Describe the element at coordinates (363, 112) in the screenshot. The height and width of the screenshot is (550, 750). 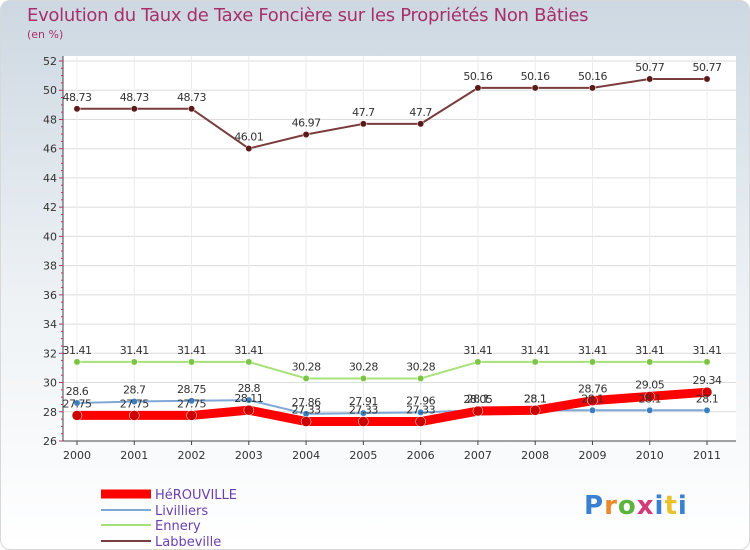
I see `data-label: 47.7` at that location.